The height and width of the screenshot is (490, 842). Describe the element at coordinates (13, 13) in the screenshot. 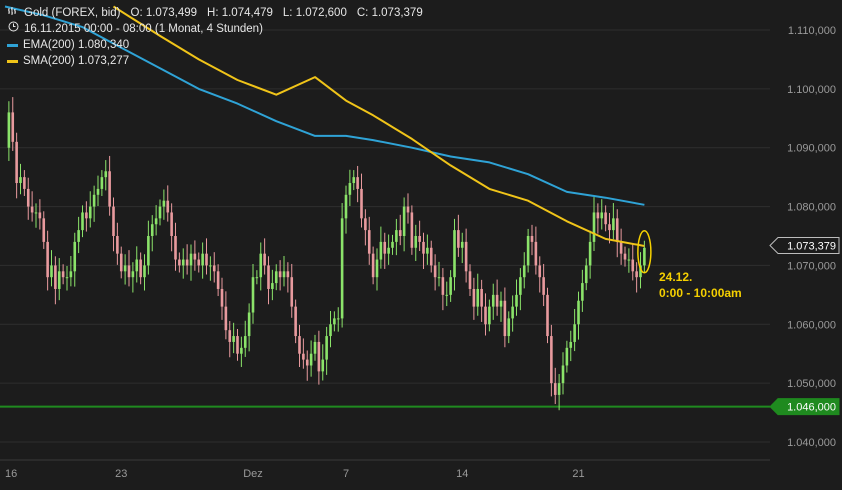

I see `bar-chart-icon` at that location.